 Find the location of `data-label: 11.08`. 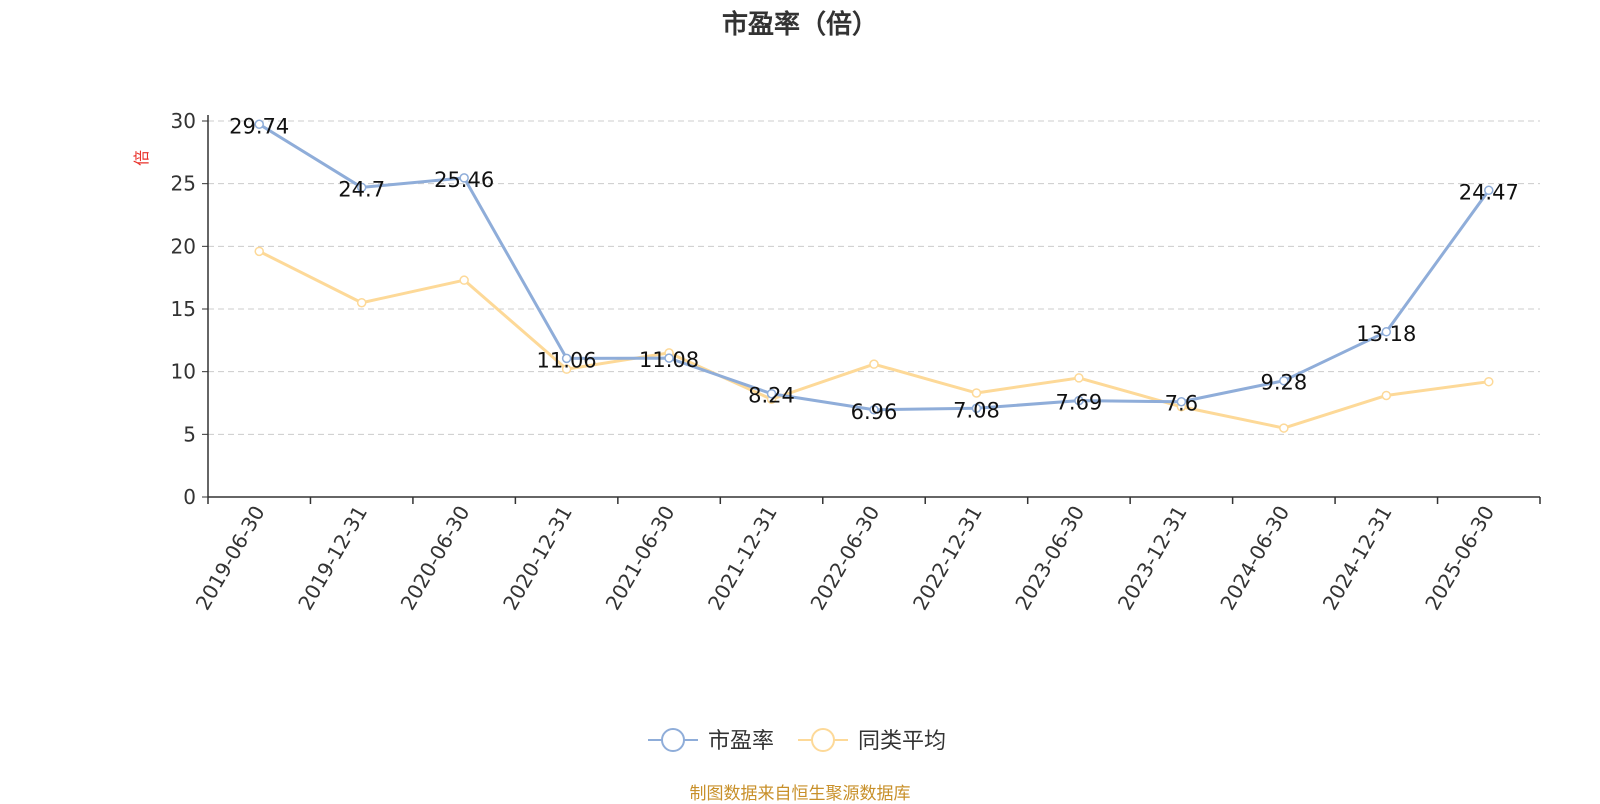

data-label: 11.08 is located at coordinates (669, 360).